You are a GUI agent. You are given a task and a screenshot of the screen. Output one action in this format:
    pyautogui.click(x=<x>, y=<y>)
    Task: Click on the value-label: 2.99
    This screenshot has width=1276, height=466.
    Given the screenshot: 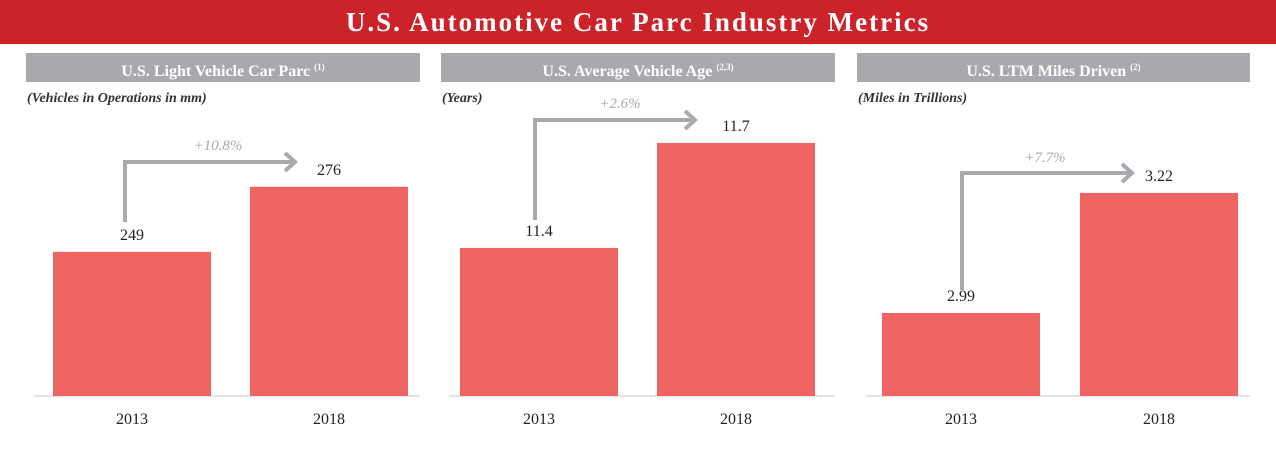 What is the action you would take?
    pyautogui.click(x=961, y=296)
    